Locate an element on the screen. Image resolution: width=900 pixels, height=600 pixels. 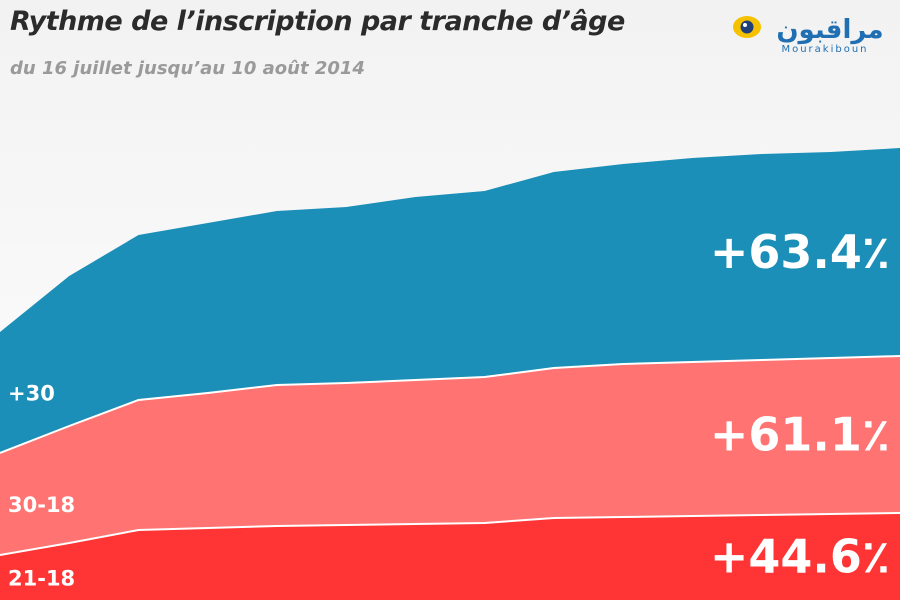
series-label: 21-18 is located at coordinates (41, 579).